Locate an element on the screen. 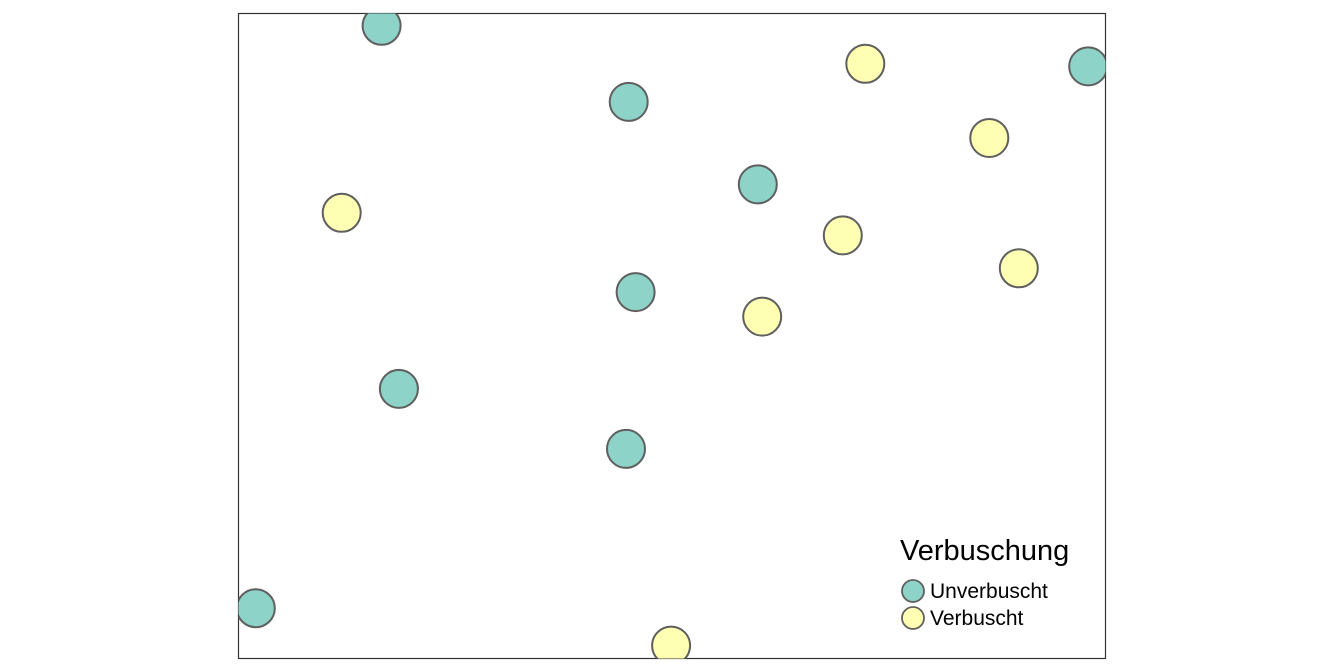  legend-items: Unverbuscht Verbuscht is located at coordinates (974, 604).